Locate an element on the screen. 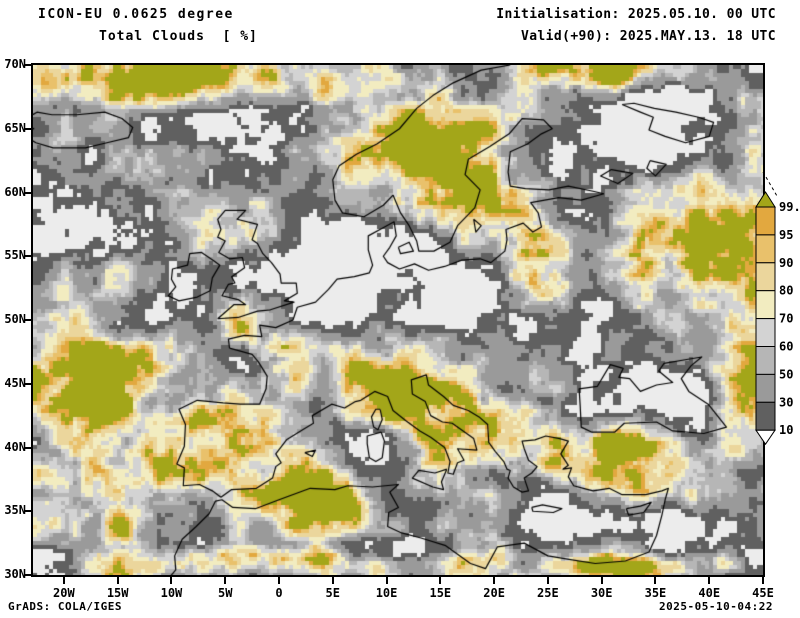  lat-tick-label: 50N is located at coordinates (15, 319).